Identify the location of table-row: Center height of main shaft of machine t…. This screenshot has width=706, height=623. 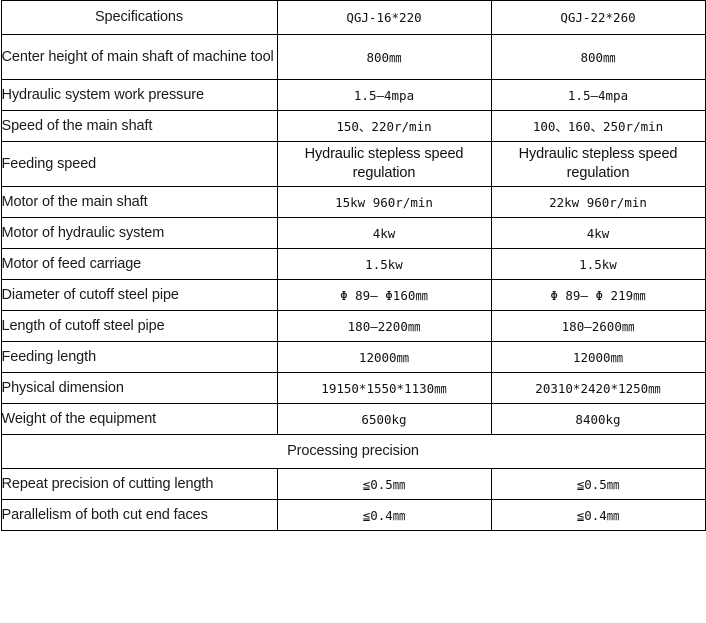
(353, 57).